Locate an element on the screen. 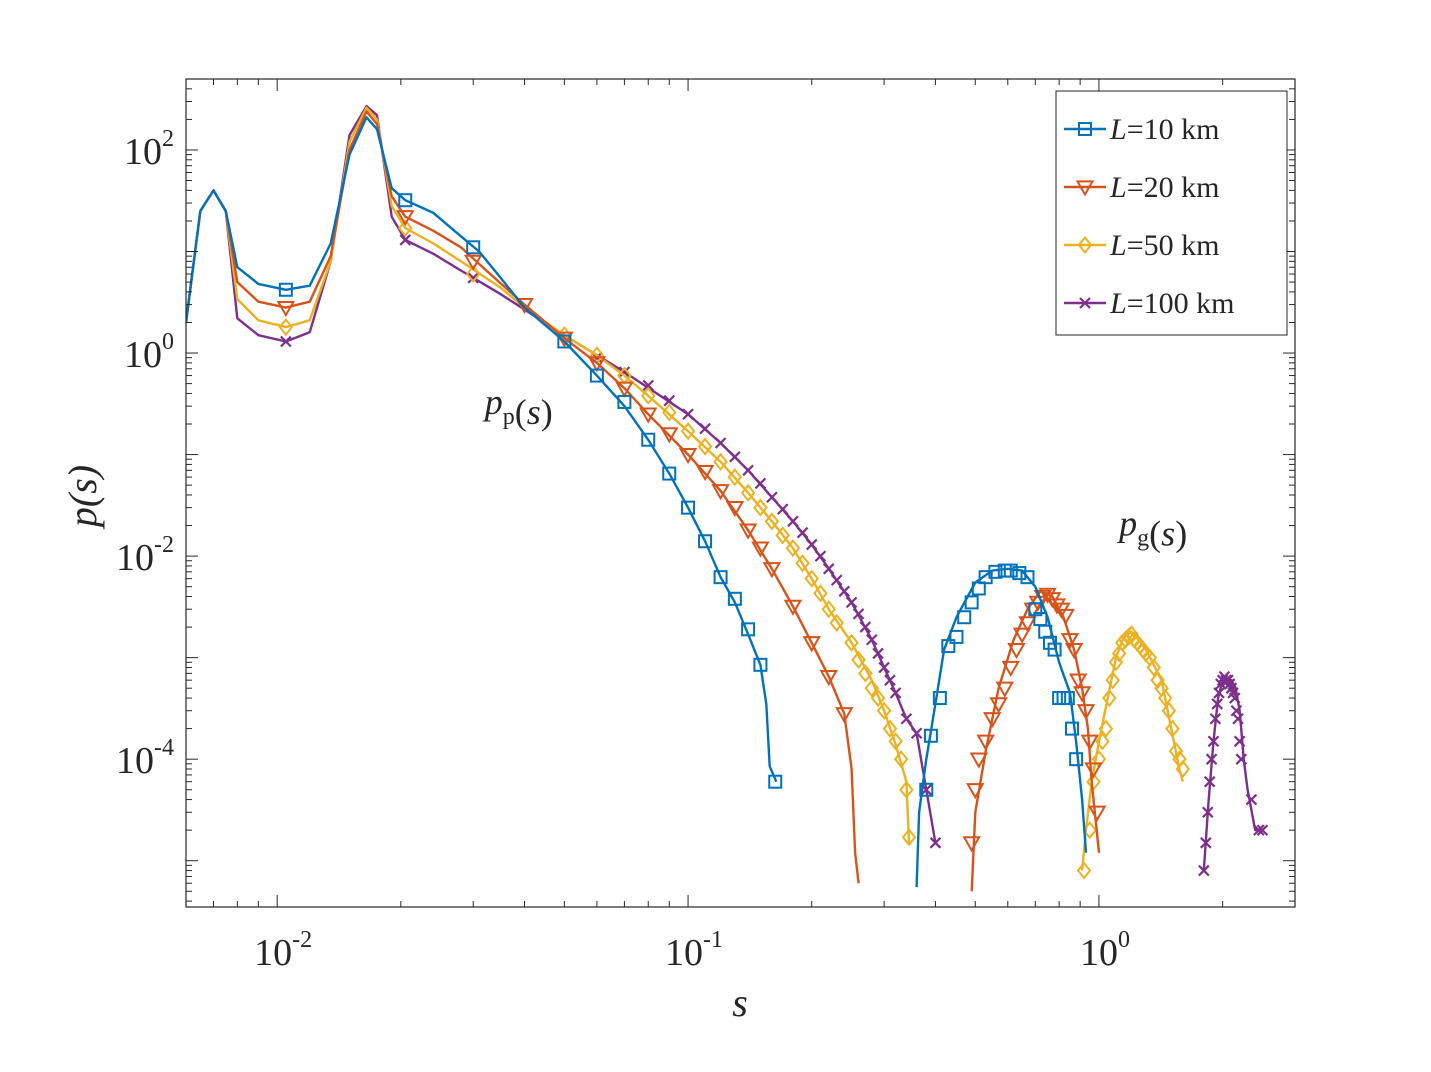 Image resolution: width=1431 pixels, height=1072 pixels. legend-item: L=20 km is located at coordinates (1141, 187).